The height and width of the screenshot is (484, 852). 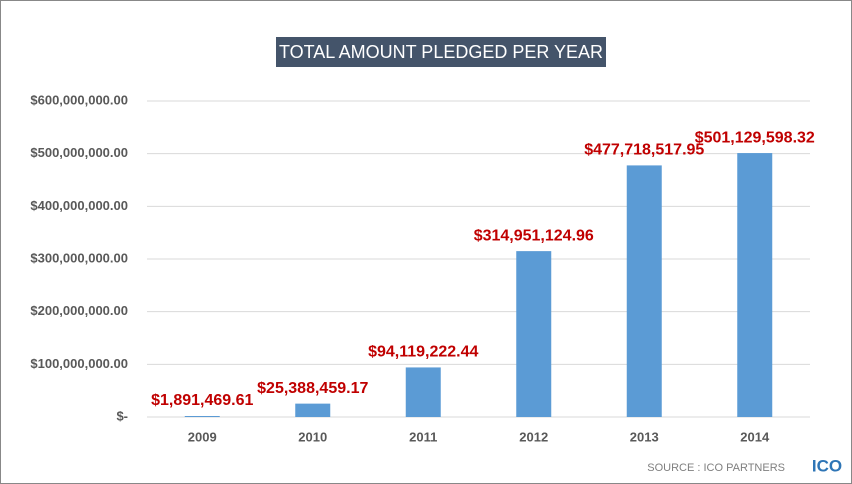 I want to click on x-tick-label: 2010, so click(x=312, y=436).